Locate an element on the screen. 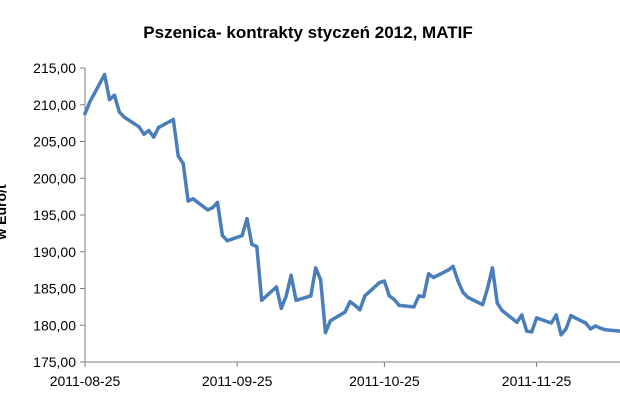  x-tick-label: 2011-11-25 is located at coordinates (537, 381).